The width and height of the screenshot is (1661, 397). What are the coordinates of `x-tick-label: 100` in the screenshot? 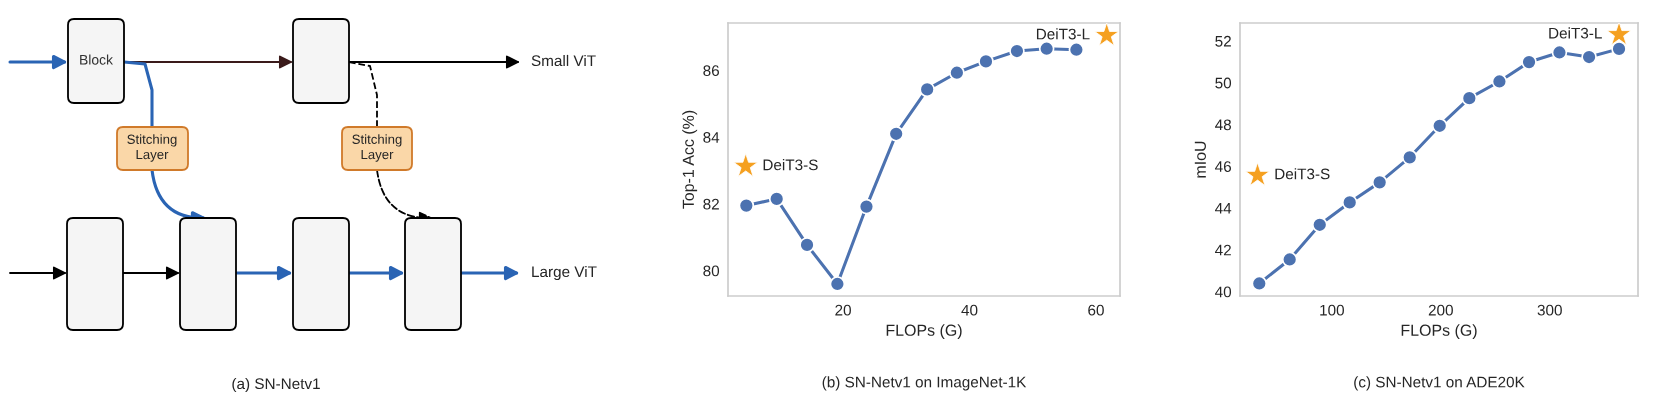 It's located at (1332, 310).